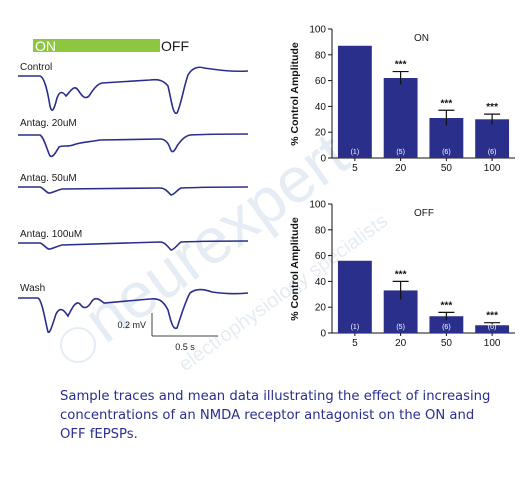  What do you see at coordinates (400, 327) in the screenshot?
I see `off-n-label-20: (5)` at bounding box center [400, 327].